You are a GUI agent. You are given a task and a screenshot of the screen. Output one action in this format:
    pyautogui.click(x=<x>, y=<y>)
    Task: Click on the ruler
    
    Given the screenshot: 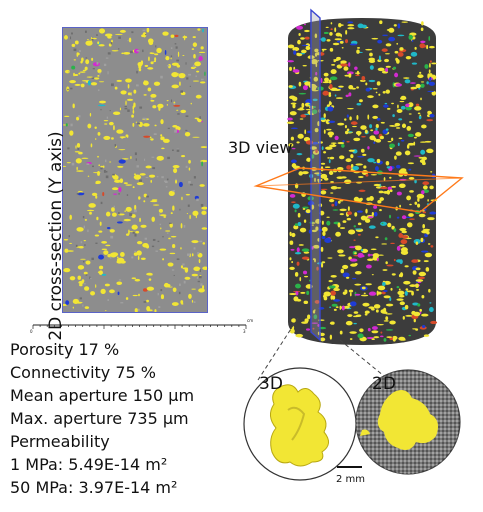 What is the action you would take?
    pyautogui.click(x=139, y=326)
    